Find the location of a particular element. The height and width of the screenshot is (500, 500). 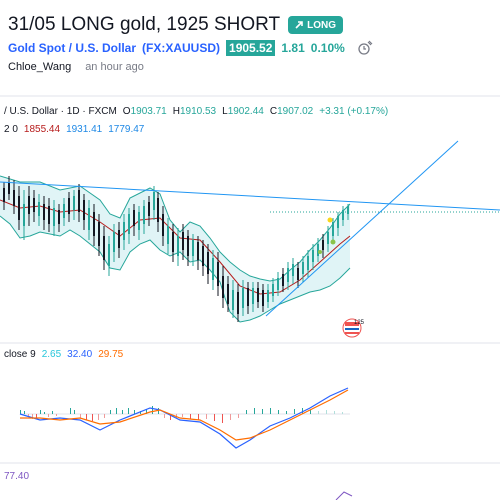

publish-time: an hour ago is located at coordinates (114, 67).